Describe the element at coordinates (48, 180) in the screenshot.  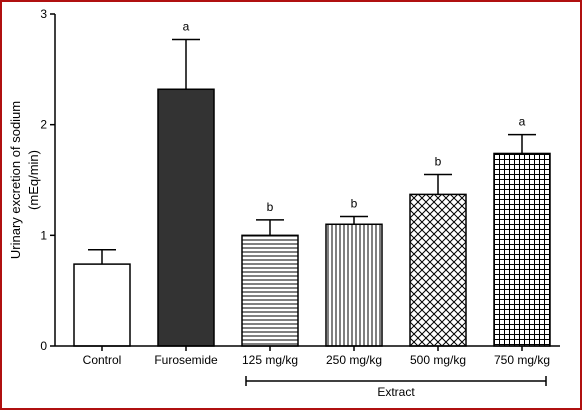
I see `y-axis: 0 1 2 3` at that location.